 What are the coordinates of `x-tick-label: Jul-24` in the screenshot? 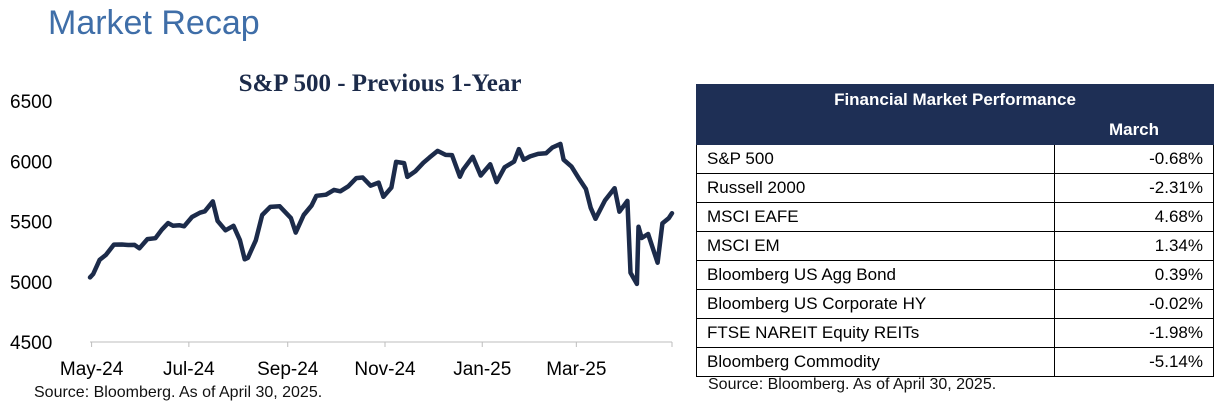 It's located at (189, 369).